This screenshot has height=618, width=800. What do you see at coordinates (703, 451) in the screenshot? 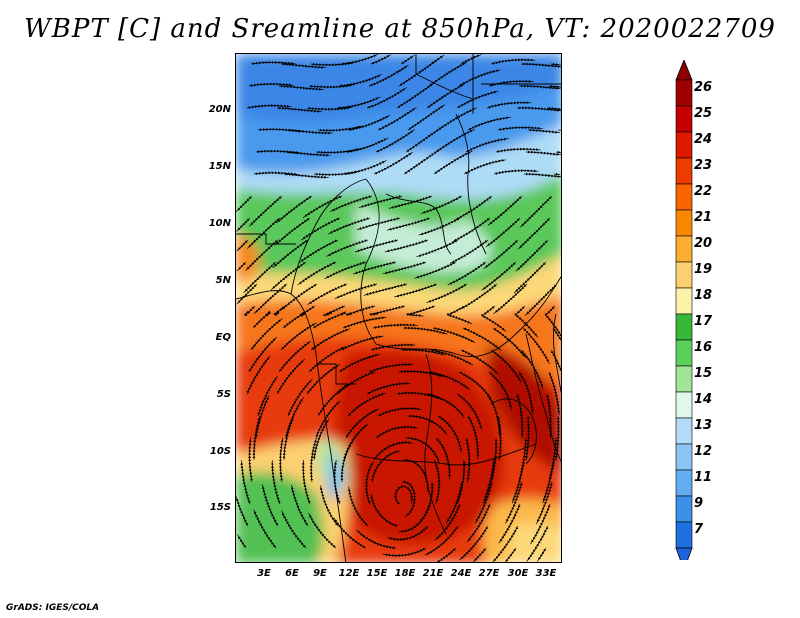
I see `colorbar-label: 12` at bounding box center [703, 451].